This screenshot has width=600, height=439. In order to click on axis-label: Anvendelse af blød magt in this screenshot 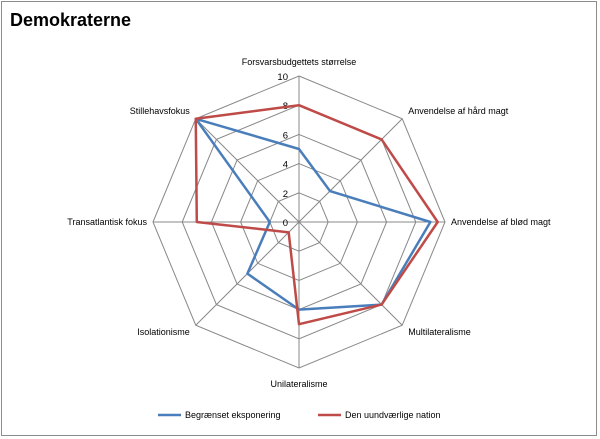, I will do `click(501, 222)`.